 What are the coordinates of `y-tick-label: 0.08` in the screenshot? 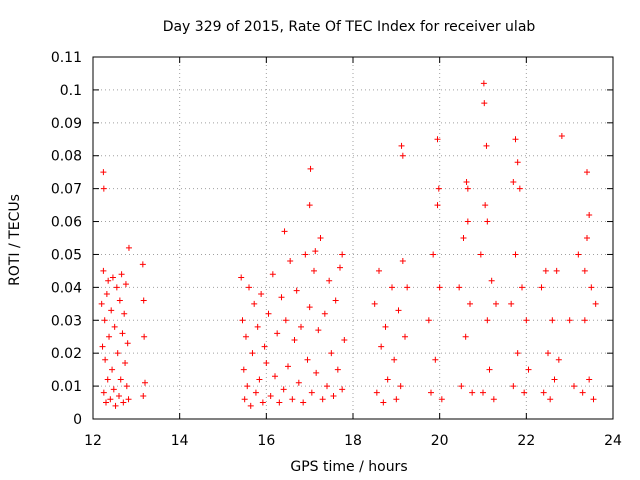 It's located at (66, 157).